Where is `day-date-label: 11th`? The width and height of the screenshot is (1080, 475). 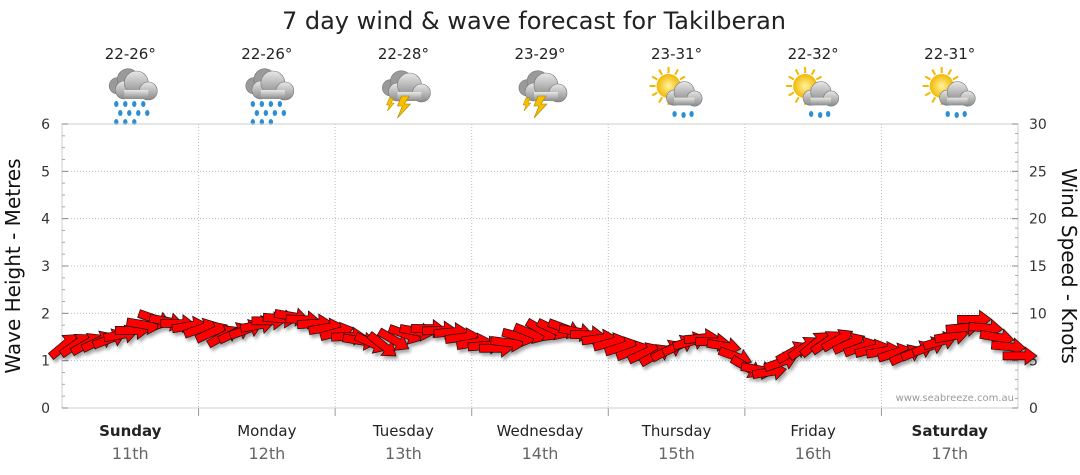 day-date-label: 11th is located at coordinates (130, 453).